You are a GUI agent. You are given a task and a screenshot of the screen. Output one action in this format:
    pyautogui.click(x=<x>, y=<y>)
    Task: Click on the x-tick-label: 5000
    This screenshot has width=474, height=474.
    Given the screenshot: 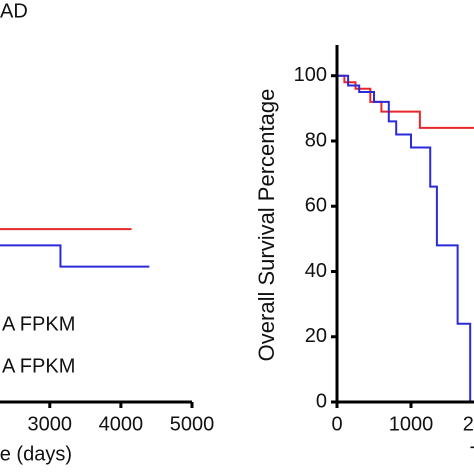 What is the action you would take?
    pyautogui.click(x=192, y=424)
    